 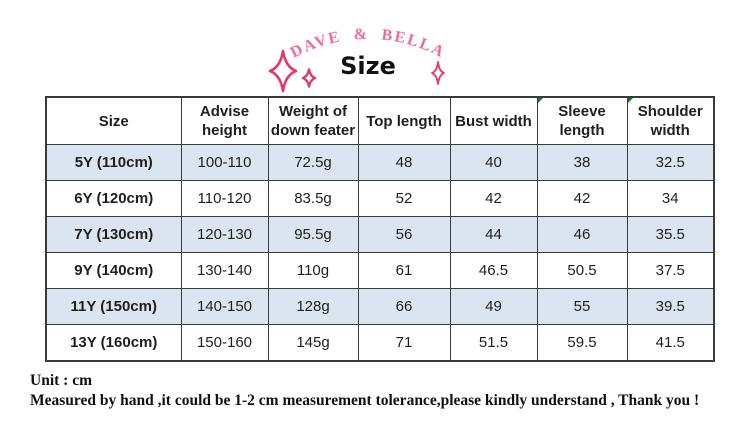 I want to click on table-cell: 59.5, so click(x=582, y=343).